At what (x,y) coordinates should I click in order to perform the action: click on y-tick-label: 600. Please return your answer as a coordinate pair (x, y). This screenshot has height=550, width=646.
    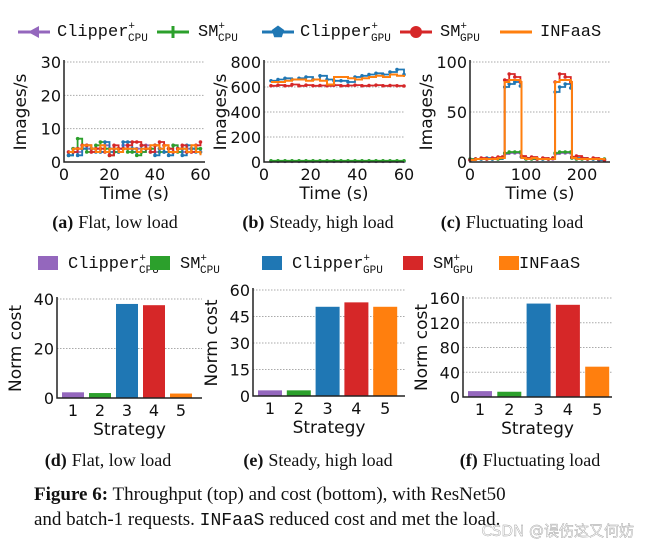
    Looking at the image, I should click on (245, 87).